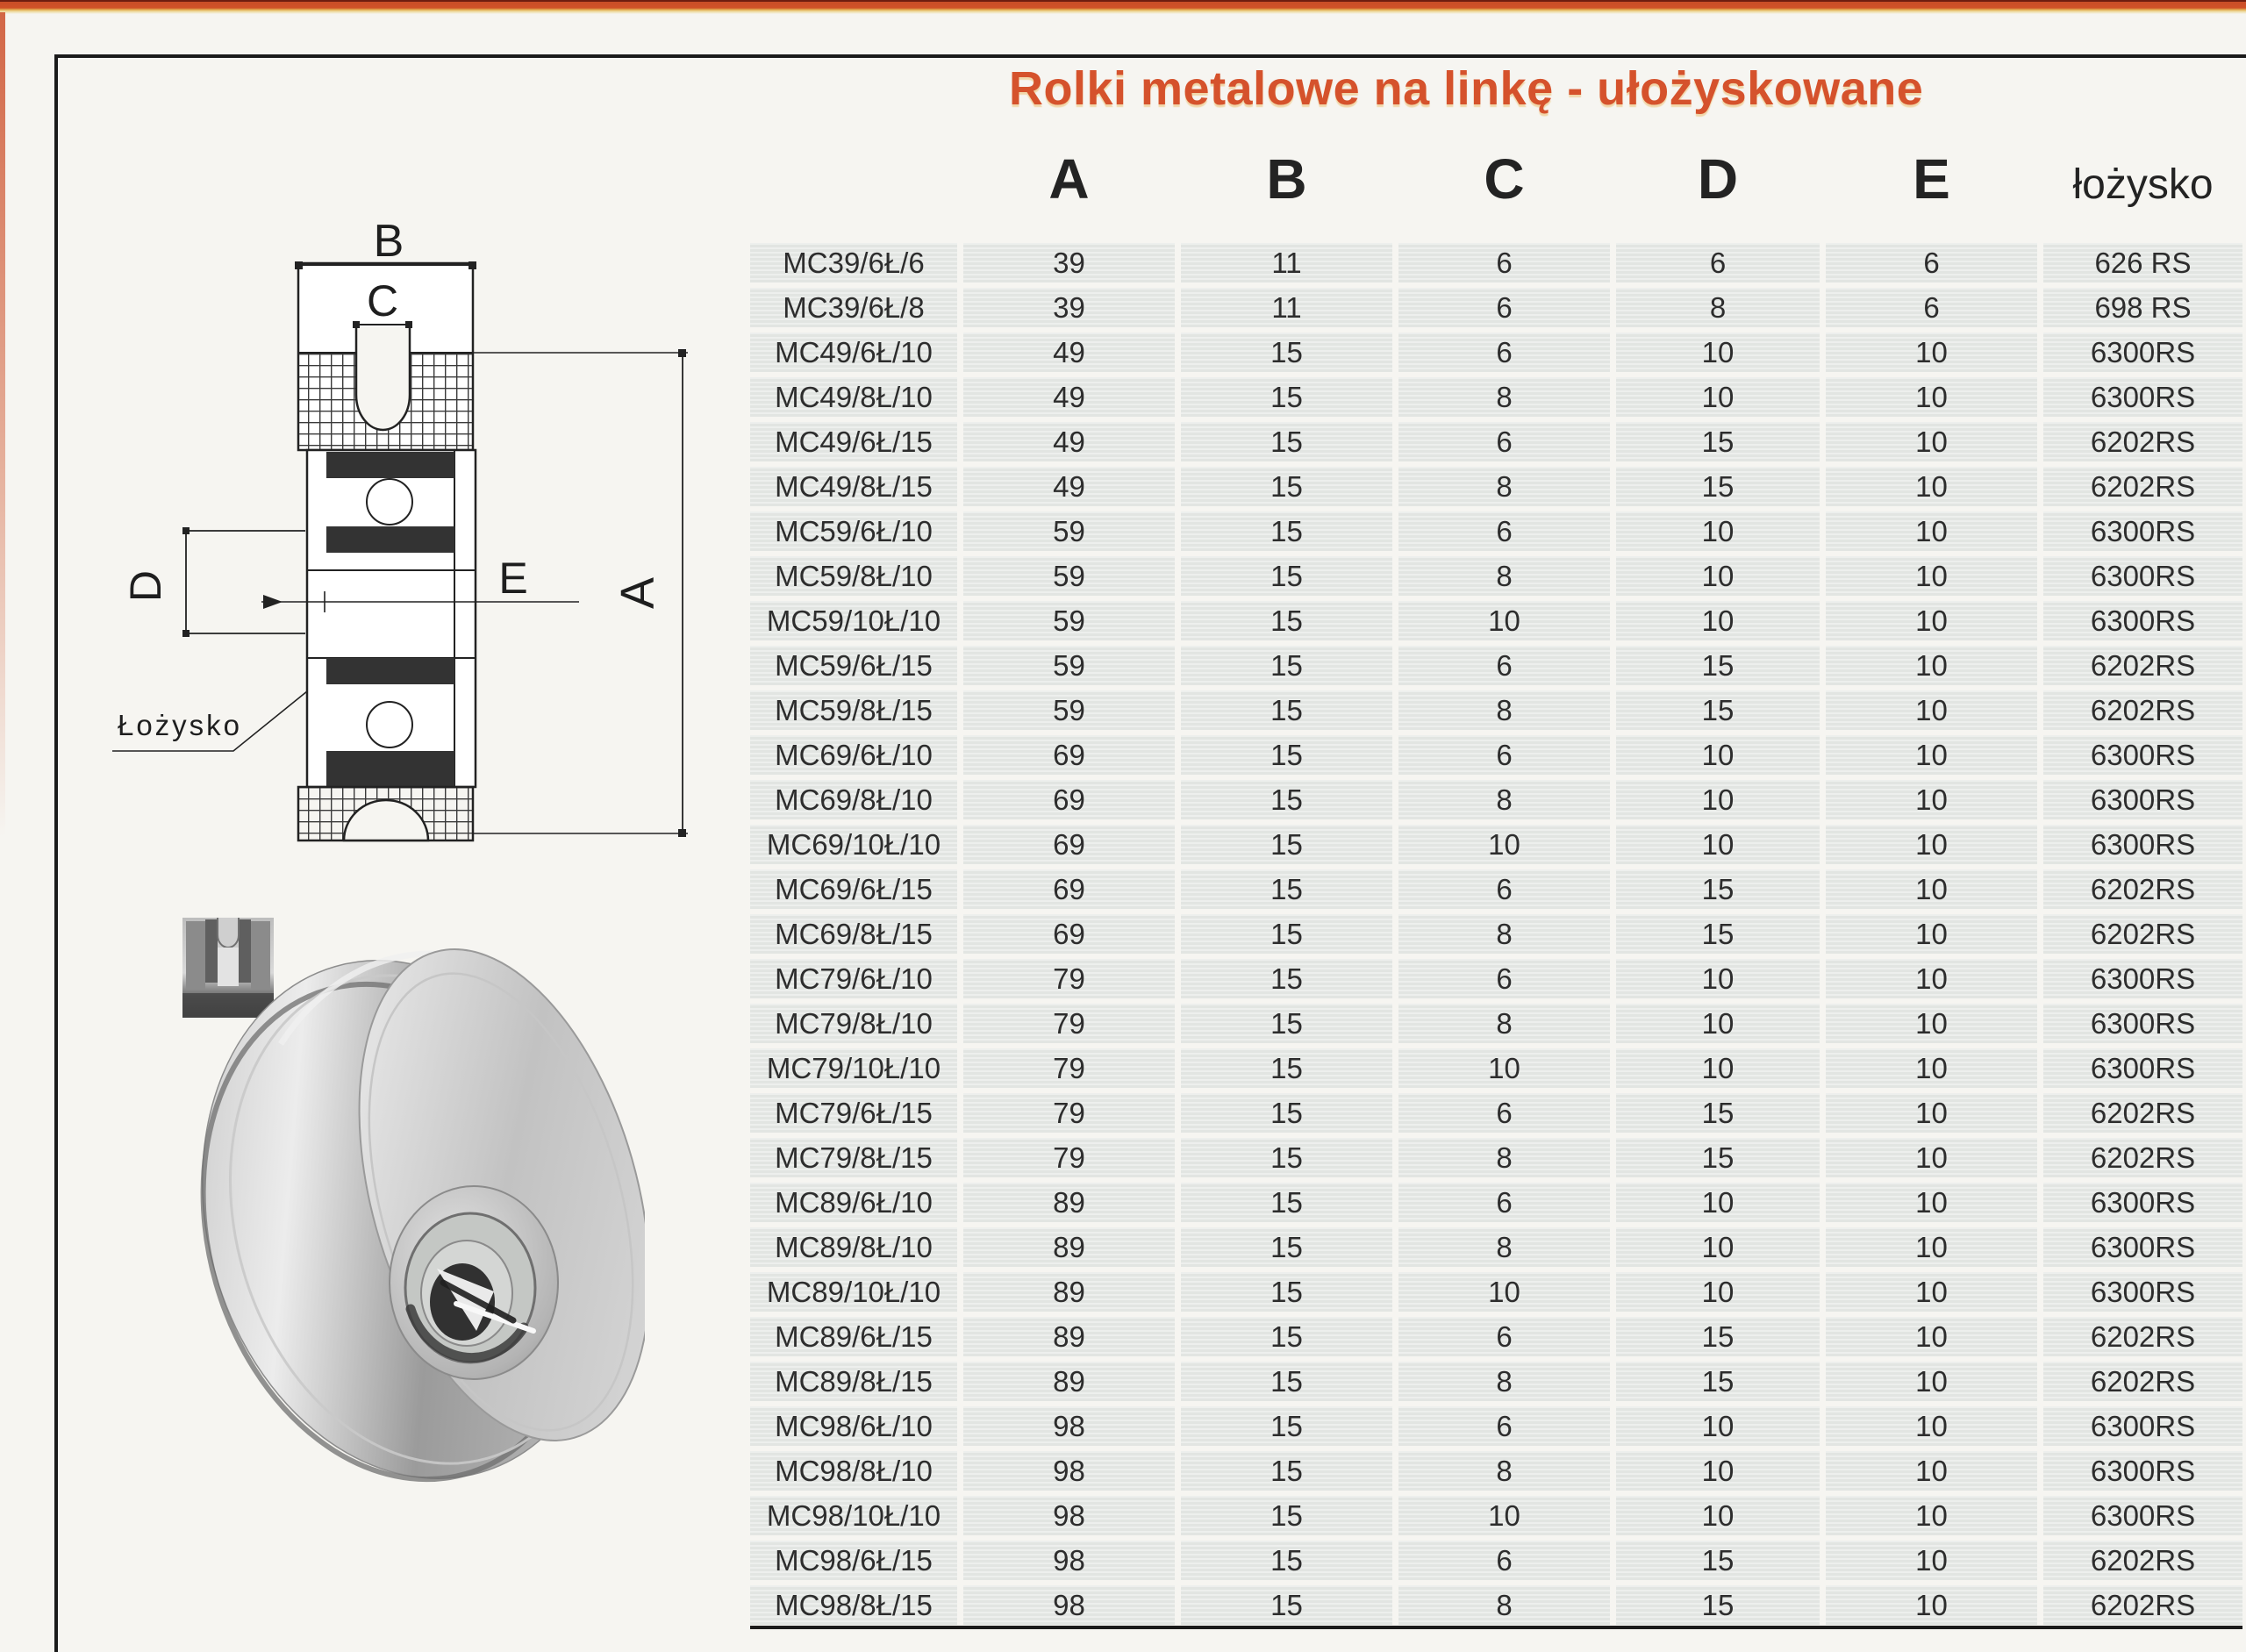  What do you see at coordinates (2142, 262) in the screenshot?
I see `bearing-type: 626 RS` at bounding box center [2142, 262].